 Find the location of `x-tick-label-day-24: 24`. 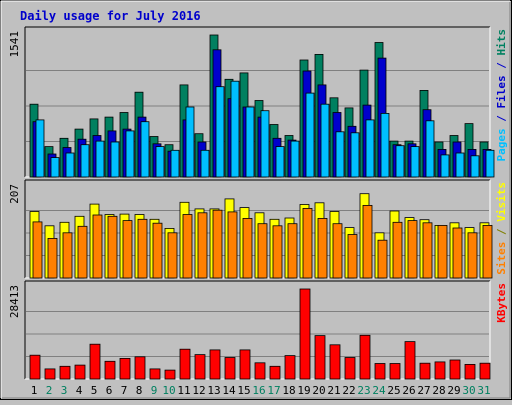

x-tick-label-day-24: 24 is located at coordinates (379, 390).